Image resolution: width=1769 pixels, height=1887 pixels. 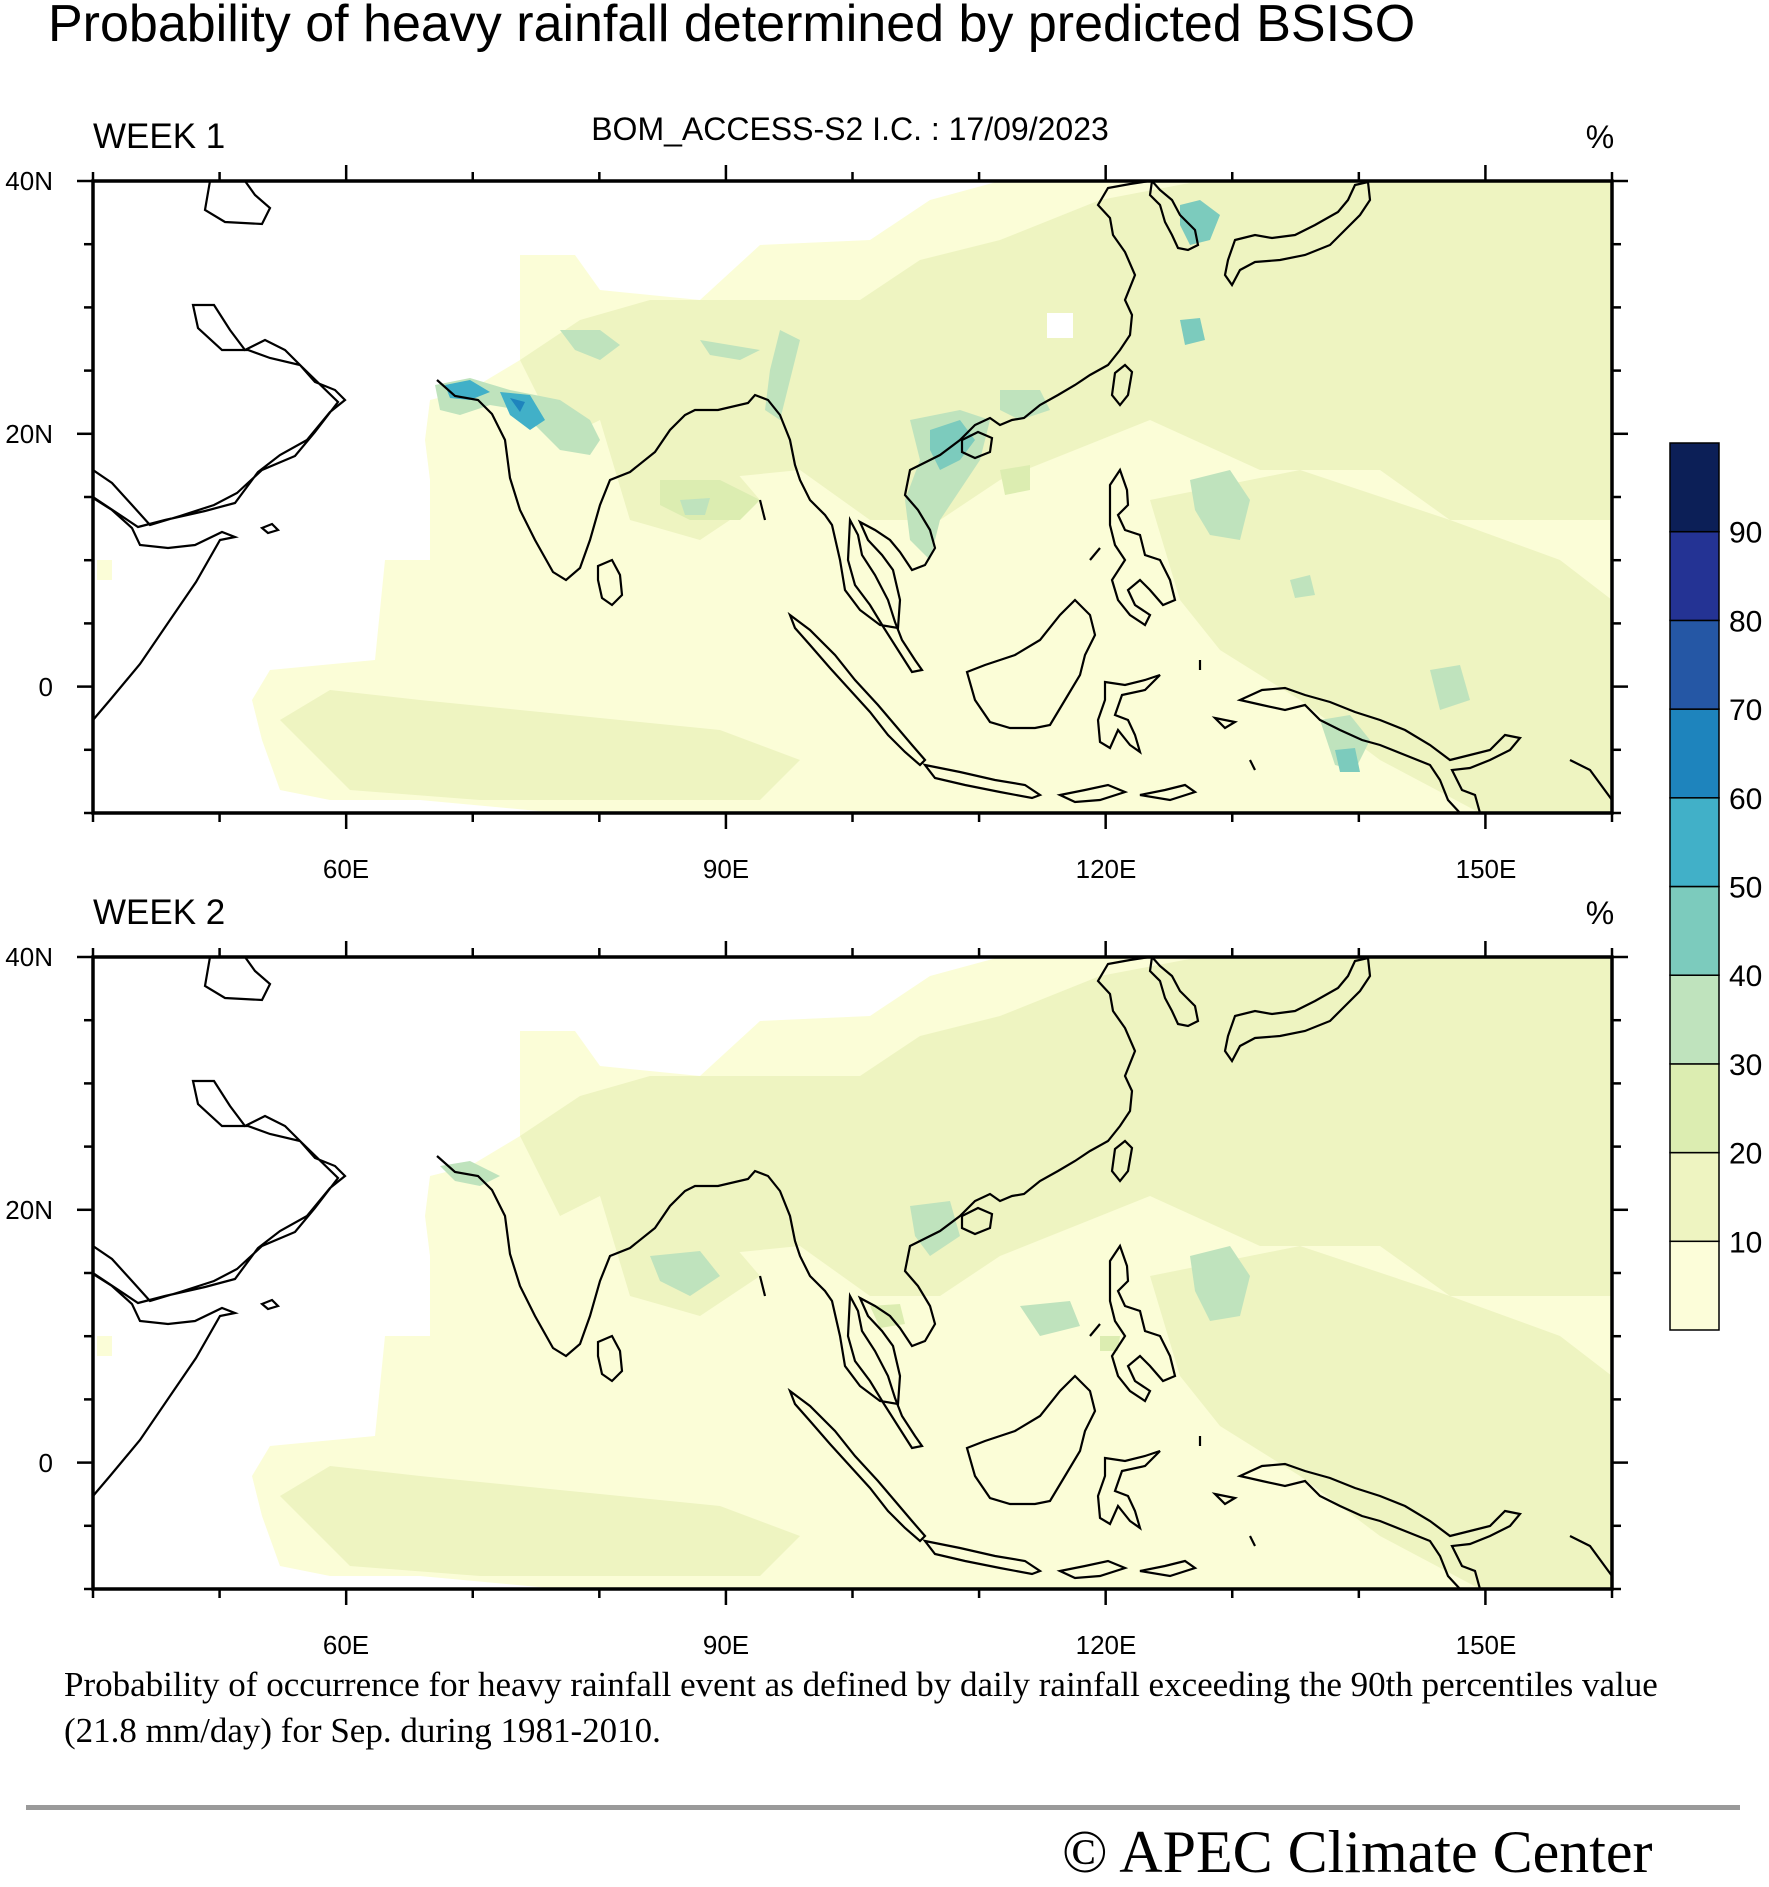 I want to click on lat-labels-week1: 40N 20N 0, so click(x=29, y=434).